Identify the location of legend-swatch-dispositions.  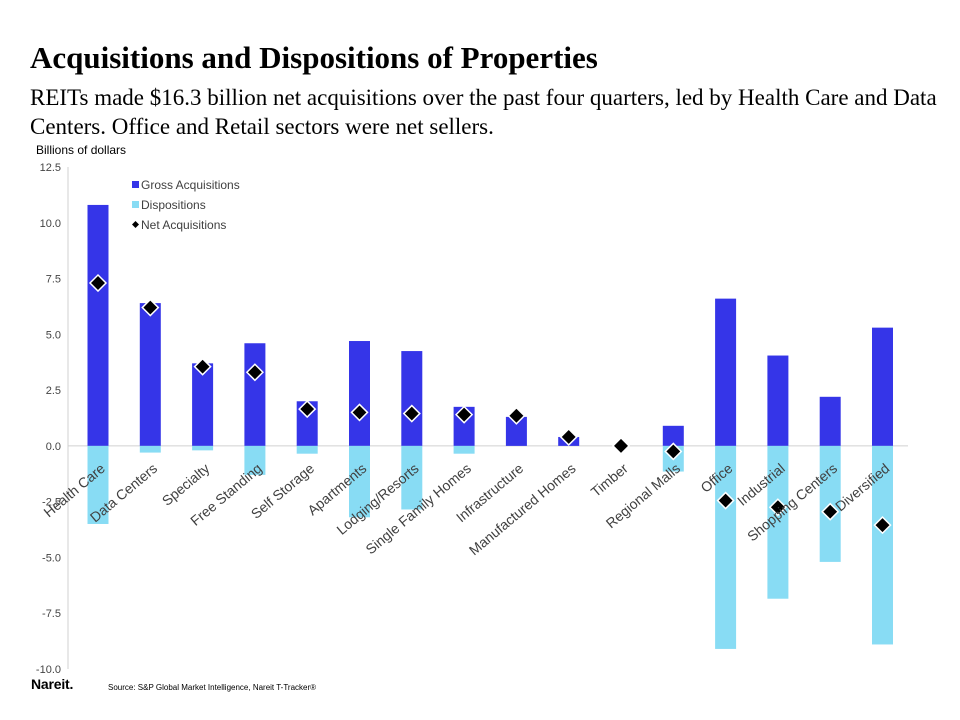
(135, 204).